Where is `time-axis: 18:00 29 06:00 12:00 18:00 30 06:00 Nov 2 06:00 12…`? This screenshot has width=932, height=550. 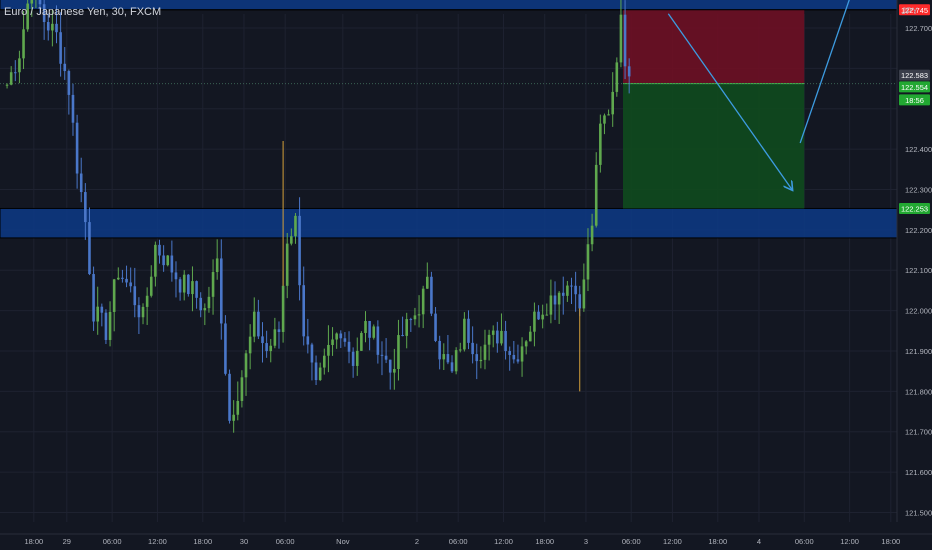 time-axis: 18:00 29 06:00 12:00 18:00 30 06:00 Nov 2 06:00 12… is located at coordinates (466, 539).